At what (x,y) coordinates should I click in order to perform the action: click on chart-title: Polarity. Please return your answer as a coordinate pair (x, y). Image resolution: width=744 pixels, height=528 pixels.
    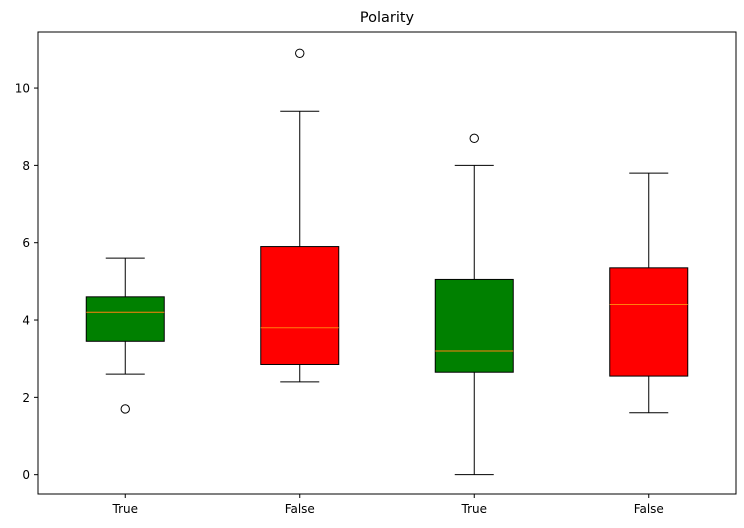
    Looking at the image, I should click on (387, 18).